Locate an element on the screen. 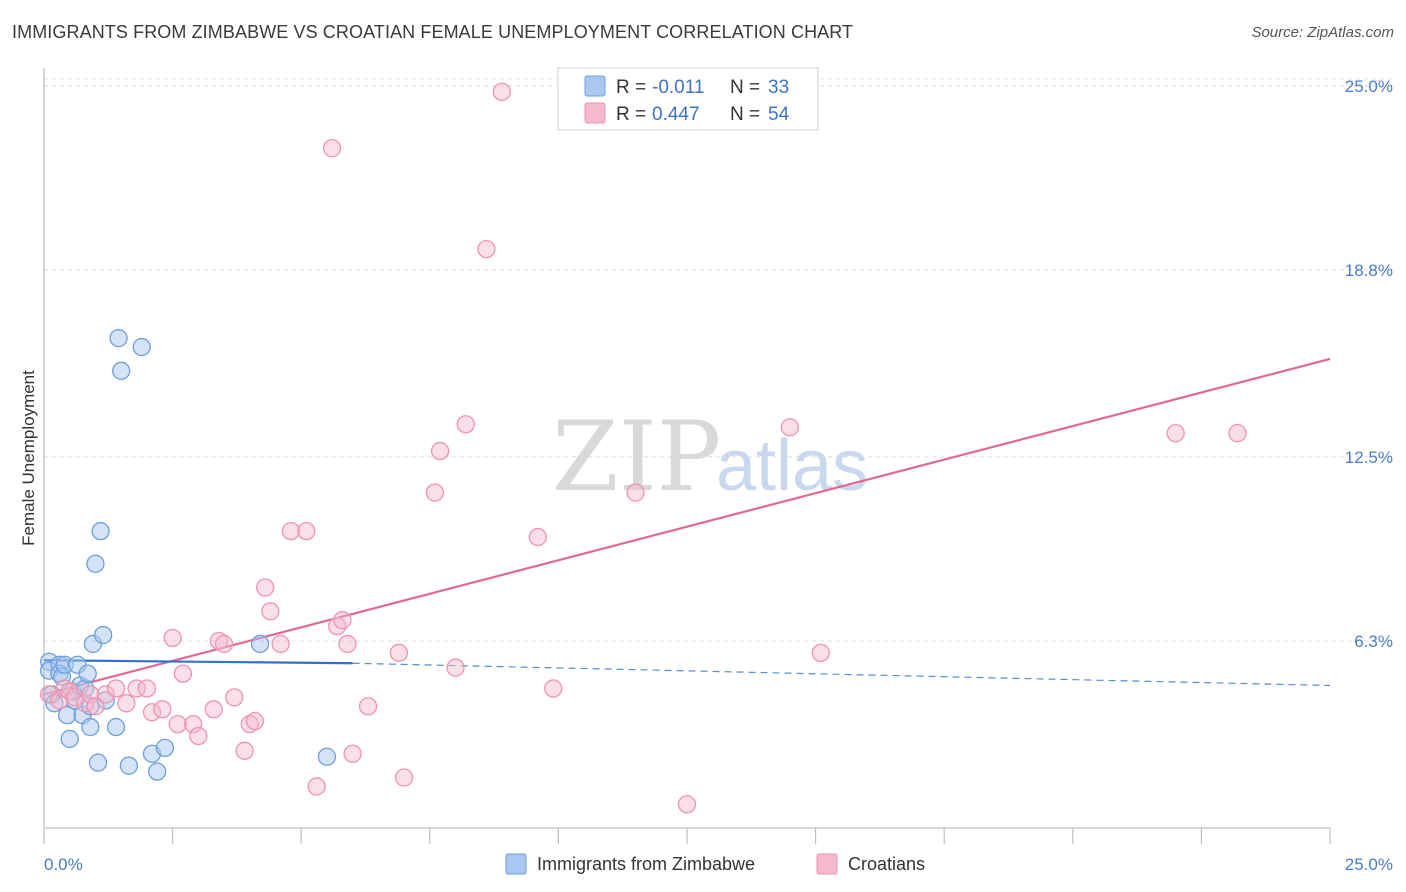  legend-n-label-zimbabwe: N = is located at coordinates (745, 87).